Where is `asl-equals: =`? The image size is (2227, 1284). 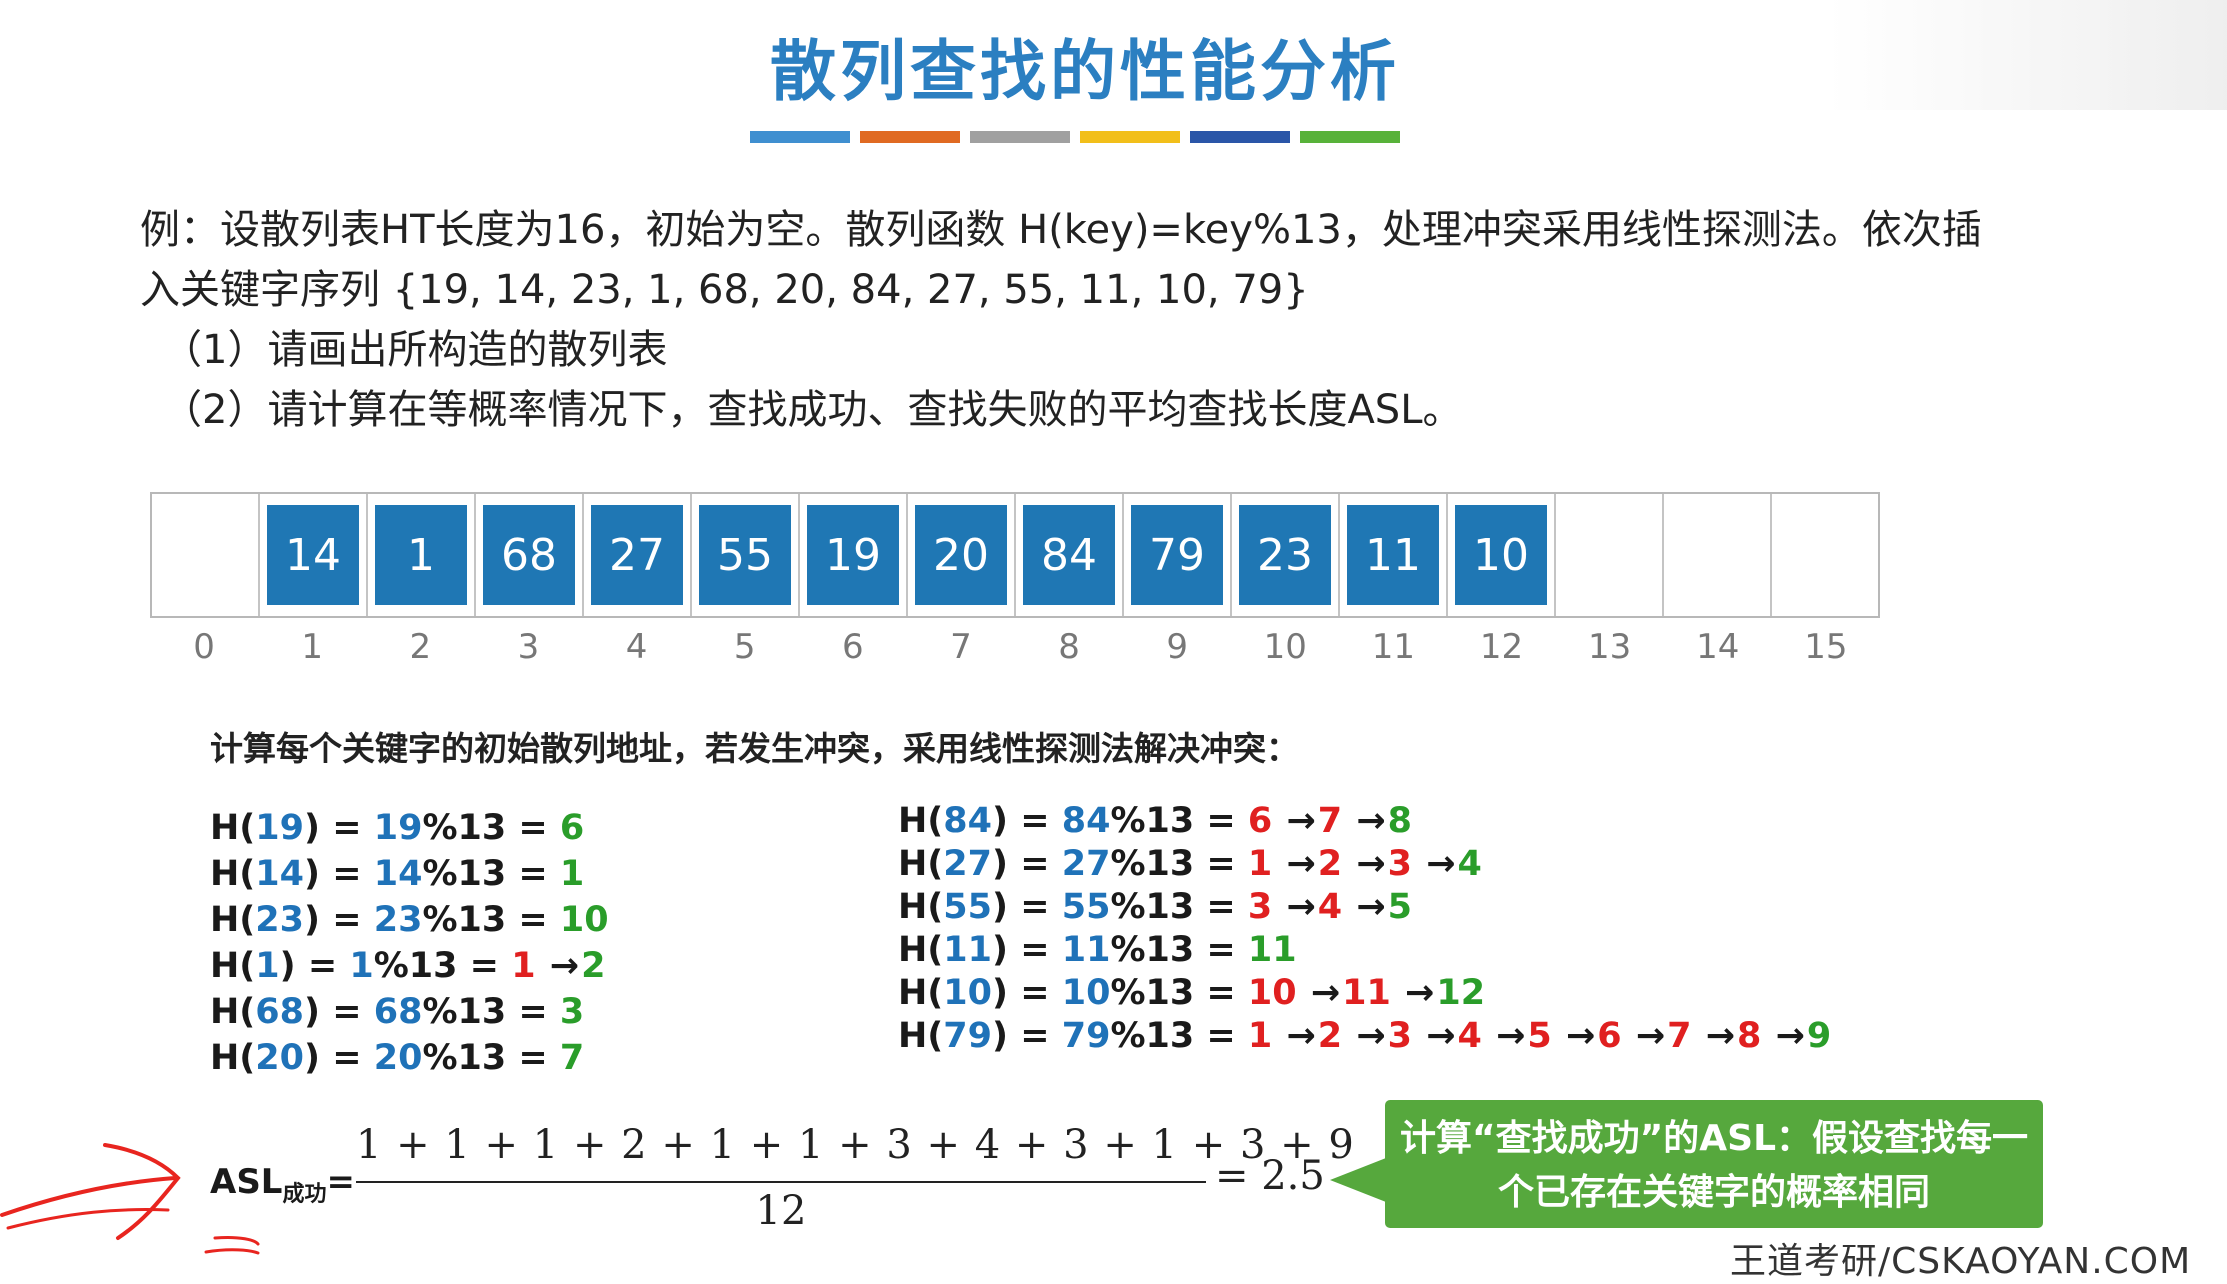 asl-equals: = is located at coordinates (340, 1182).